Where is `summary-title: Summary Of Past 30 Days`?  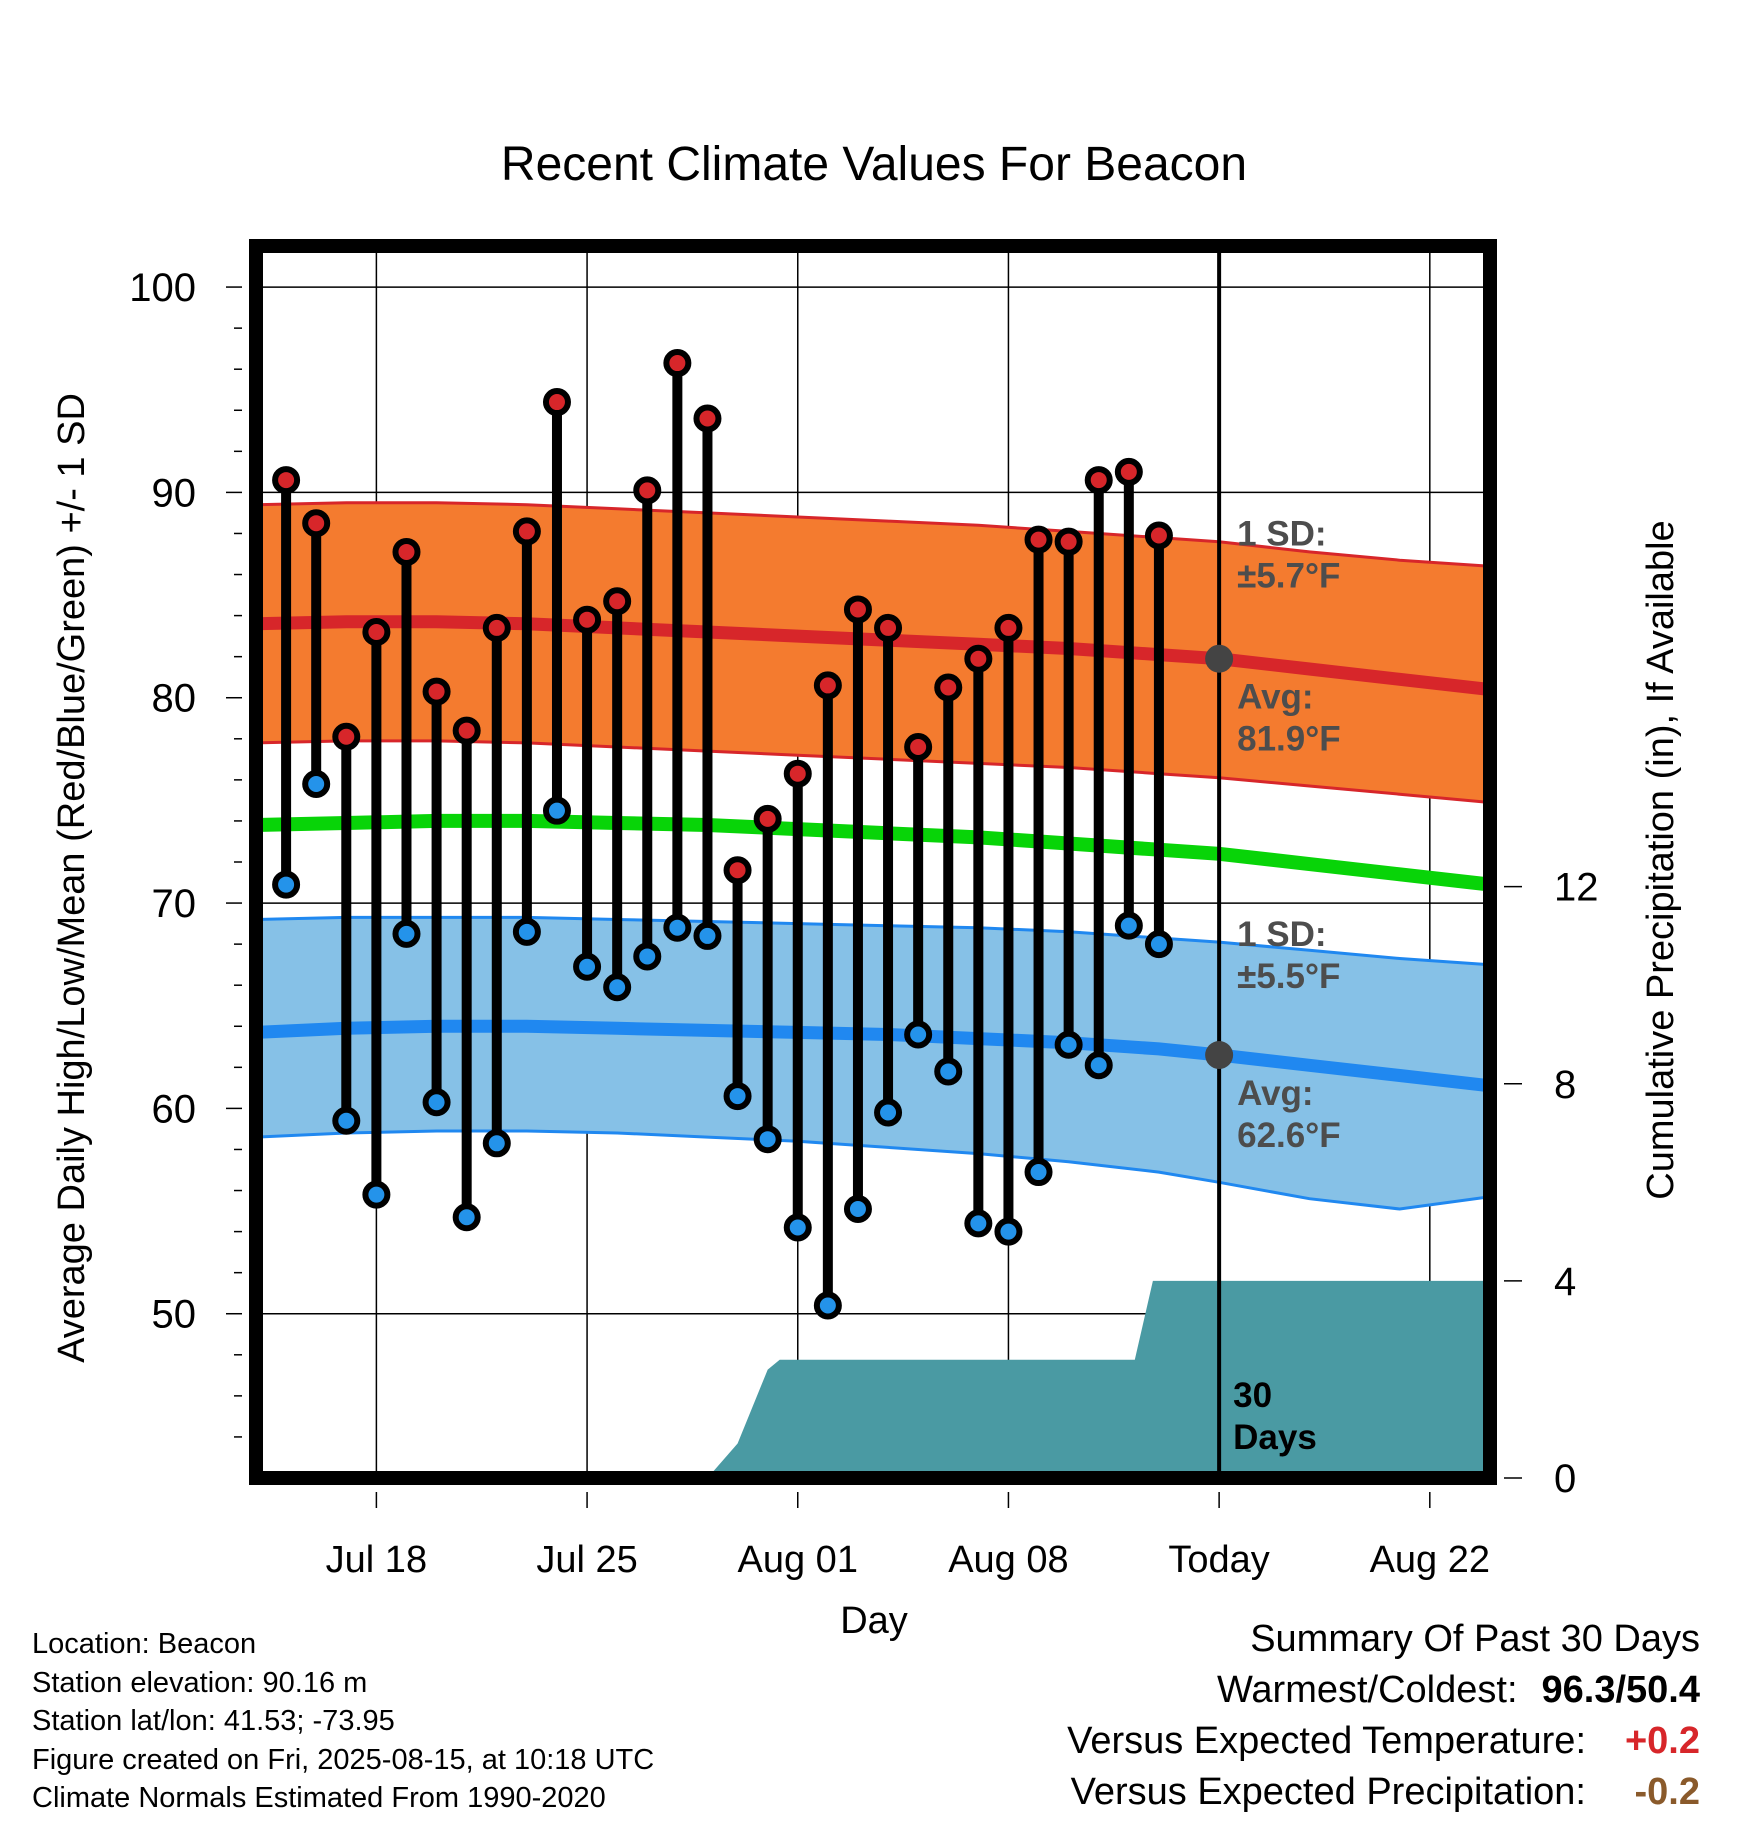
summary-title: Summary Of Past 30 Days is located at coordinates (1475, 1639).